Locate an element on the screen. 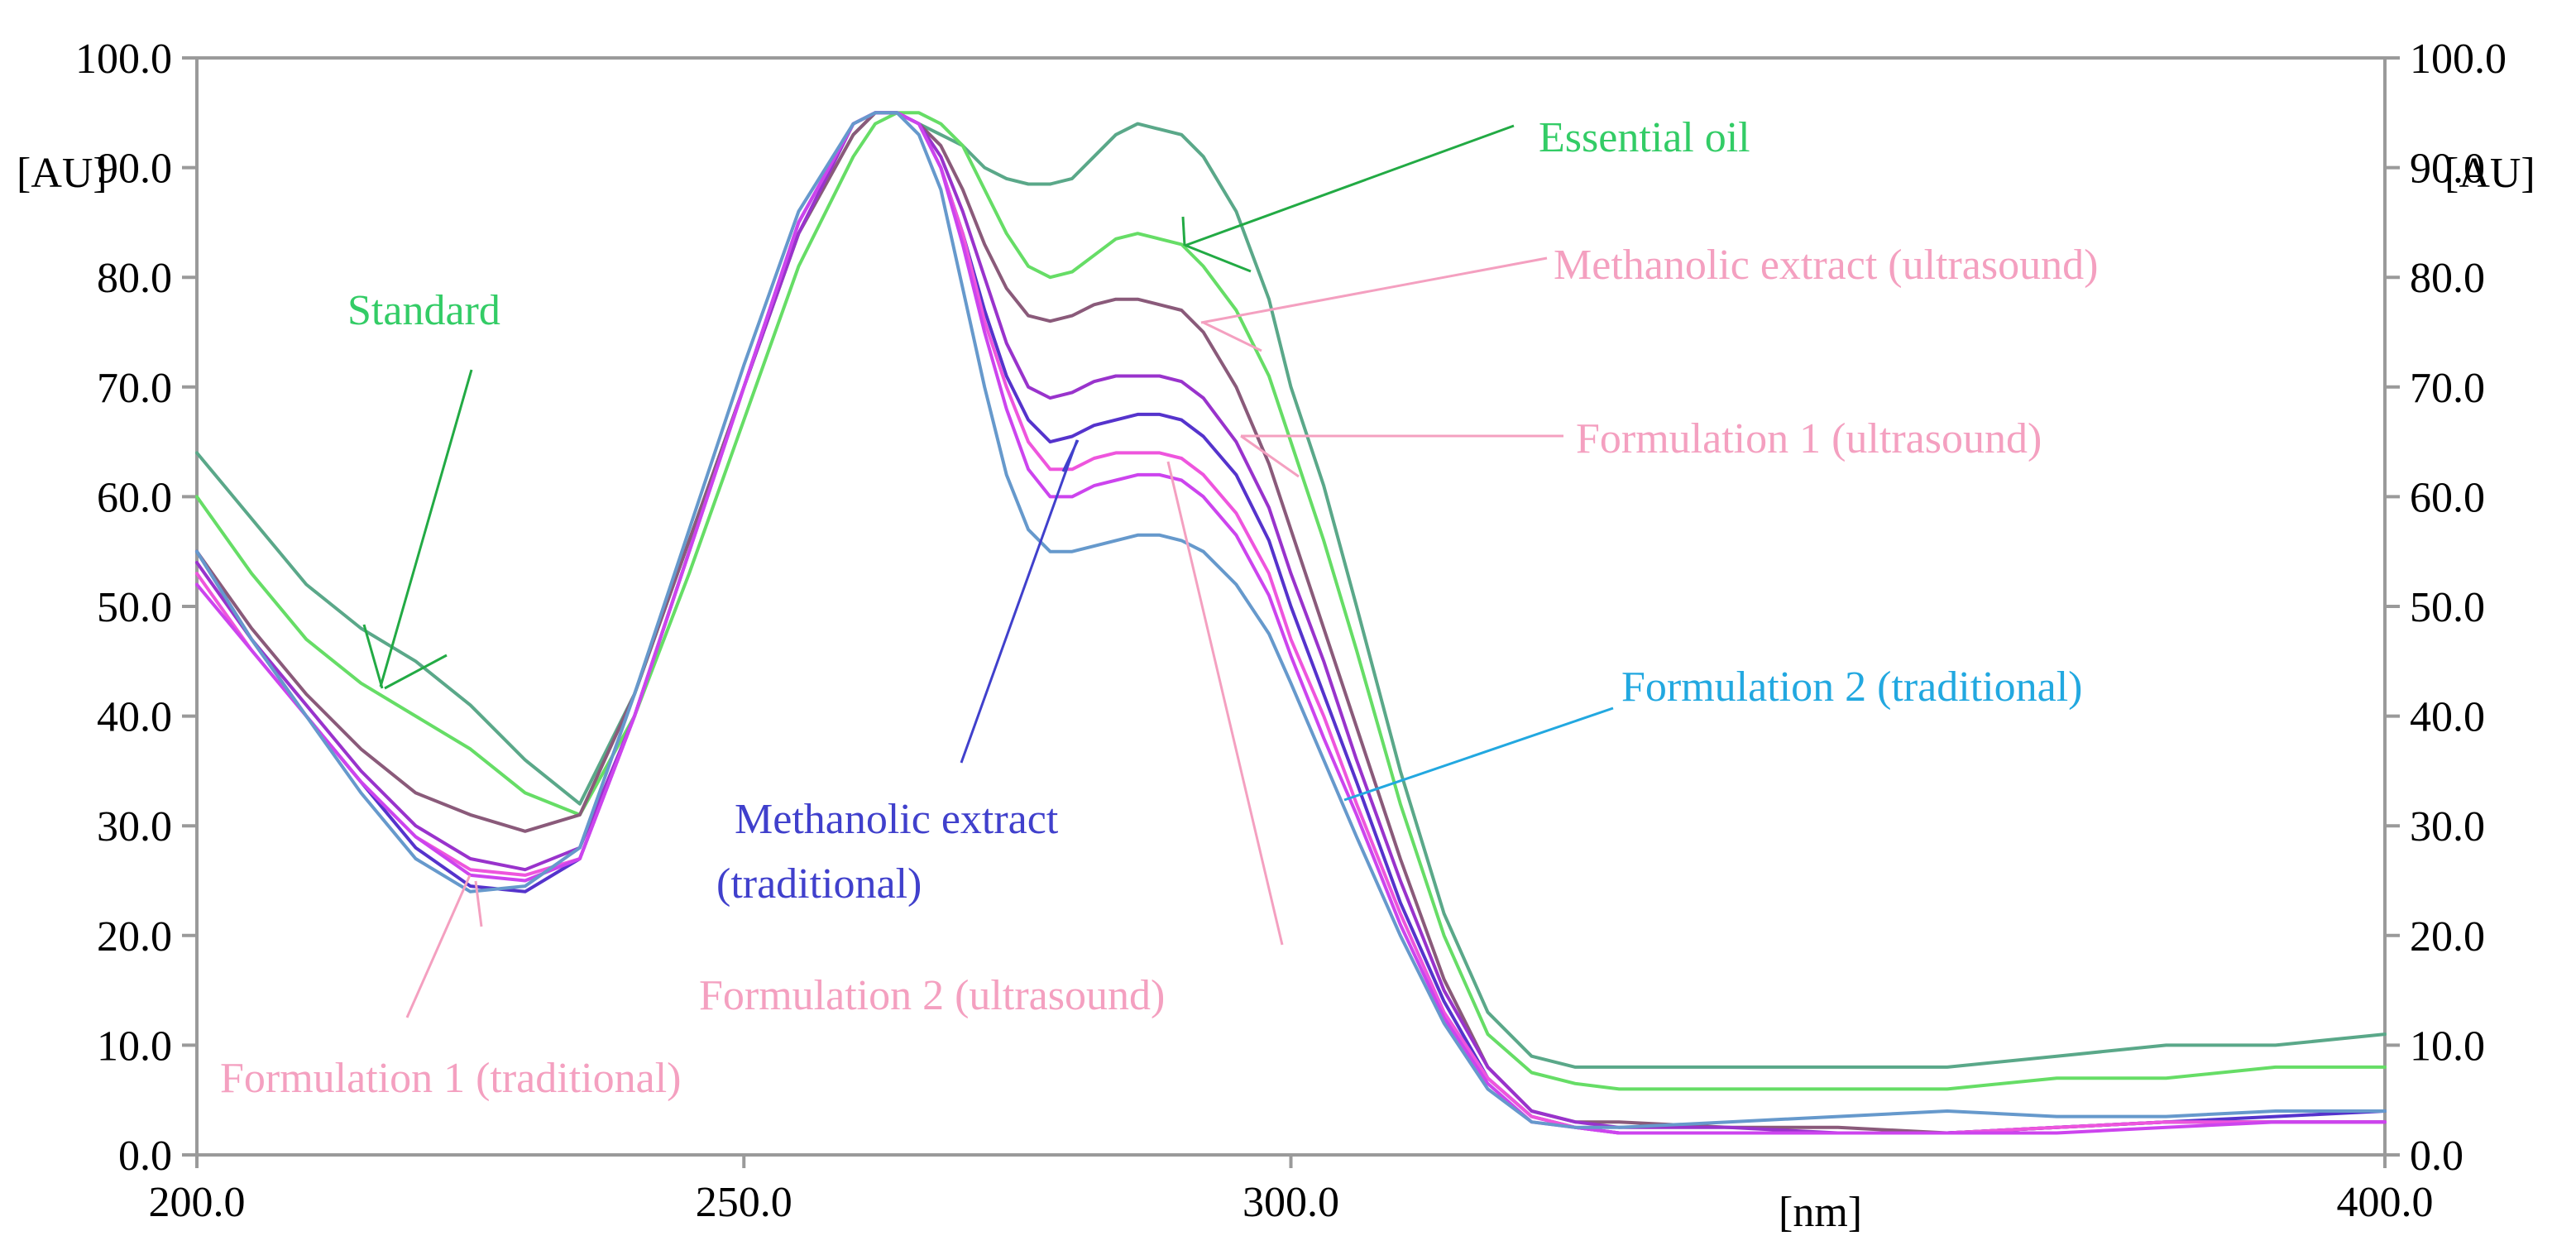  right-y-tick-label: 60.0 is located at coordinates (2448, 497).